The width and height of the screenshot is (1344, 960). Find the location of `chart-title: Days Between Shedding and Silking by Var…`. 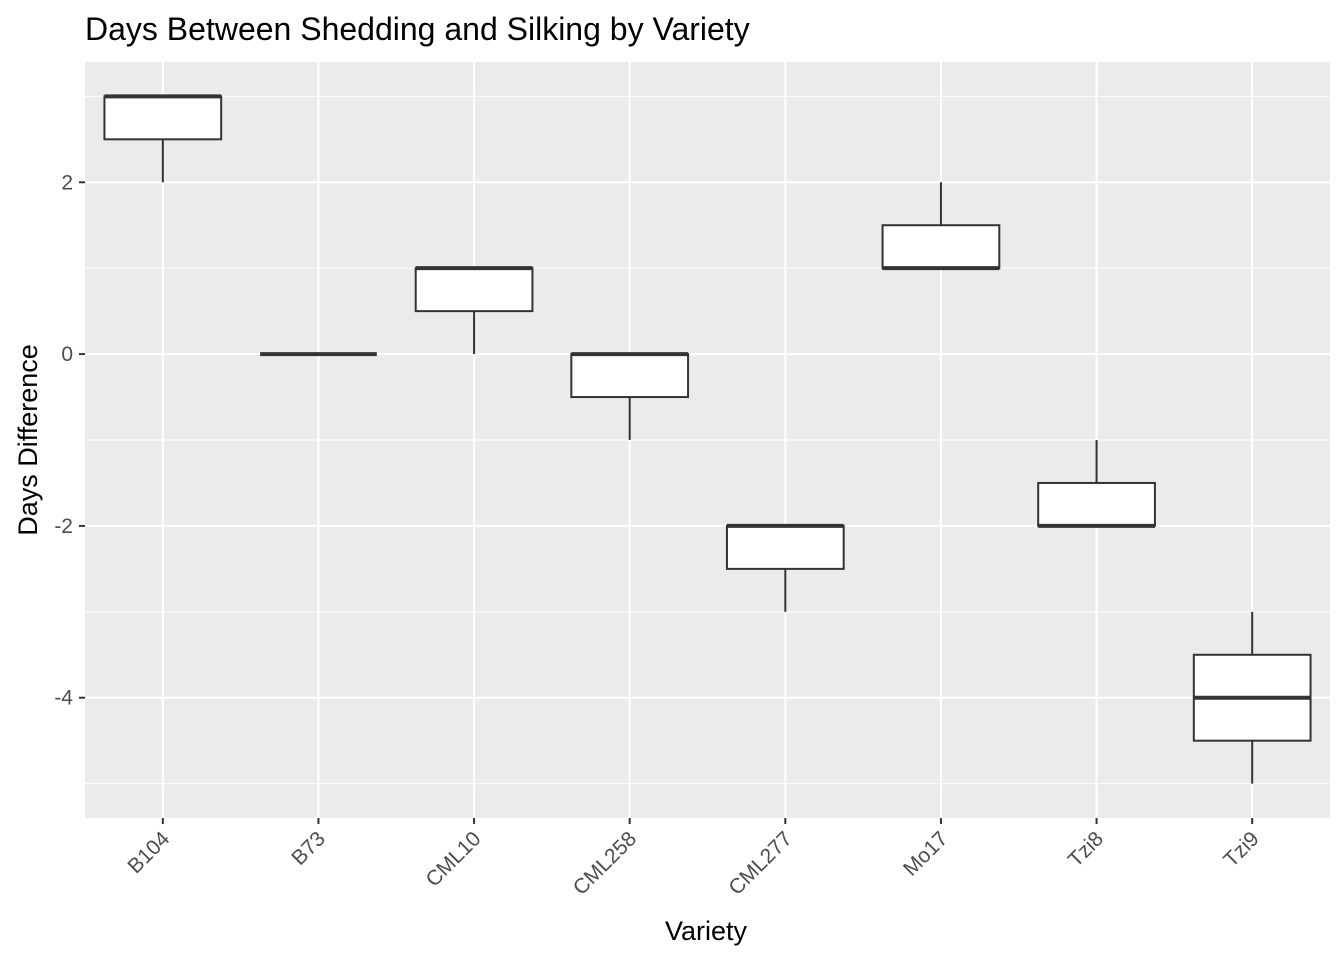

chart-title: Days Between Shedding and Silking by Var… is located at coordinates (417, 29).